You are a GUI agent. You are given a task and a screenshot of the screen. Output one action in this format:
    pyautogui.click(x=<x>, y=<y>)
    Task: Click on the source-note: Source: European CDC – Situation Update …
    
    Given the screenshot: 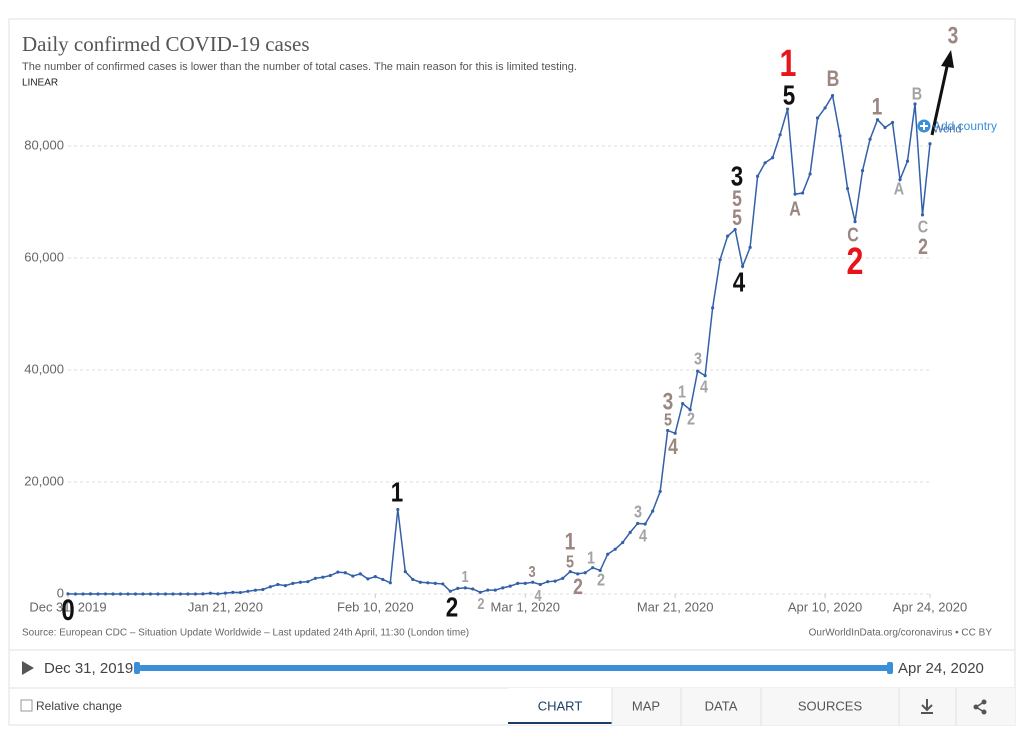 What is the action you would take?
    pyautogui.click(x=245, y=633)
    